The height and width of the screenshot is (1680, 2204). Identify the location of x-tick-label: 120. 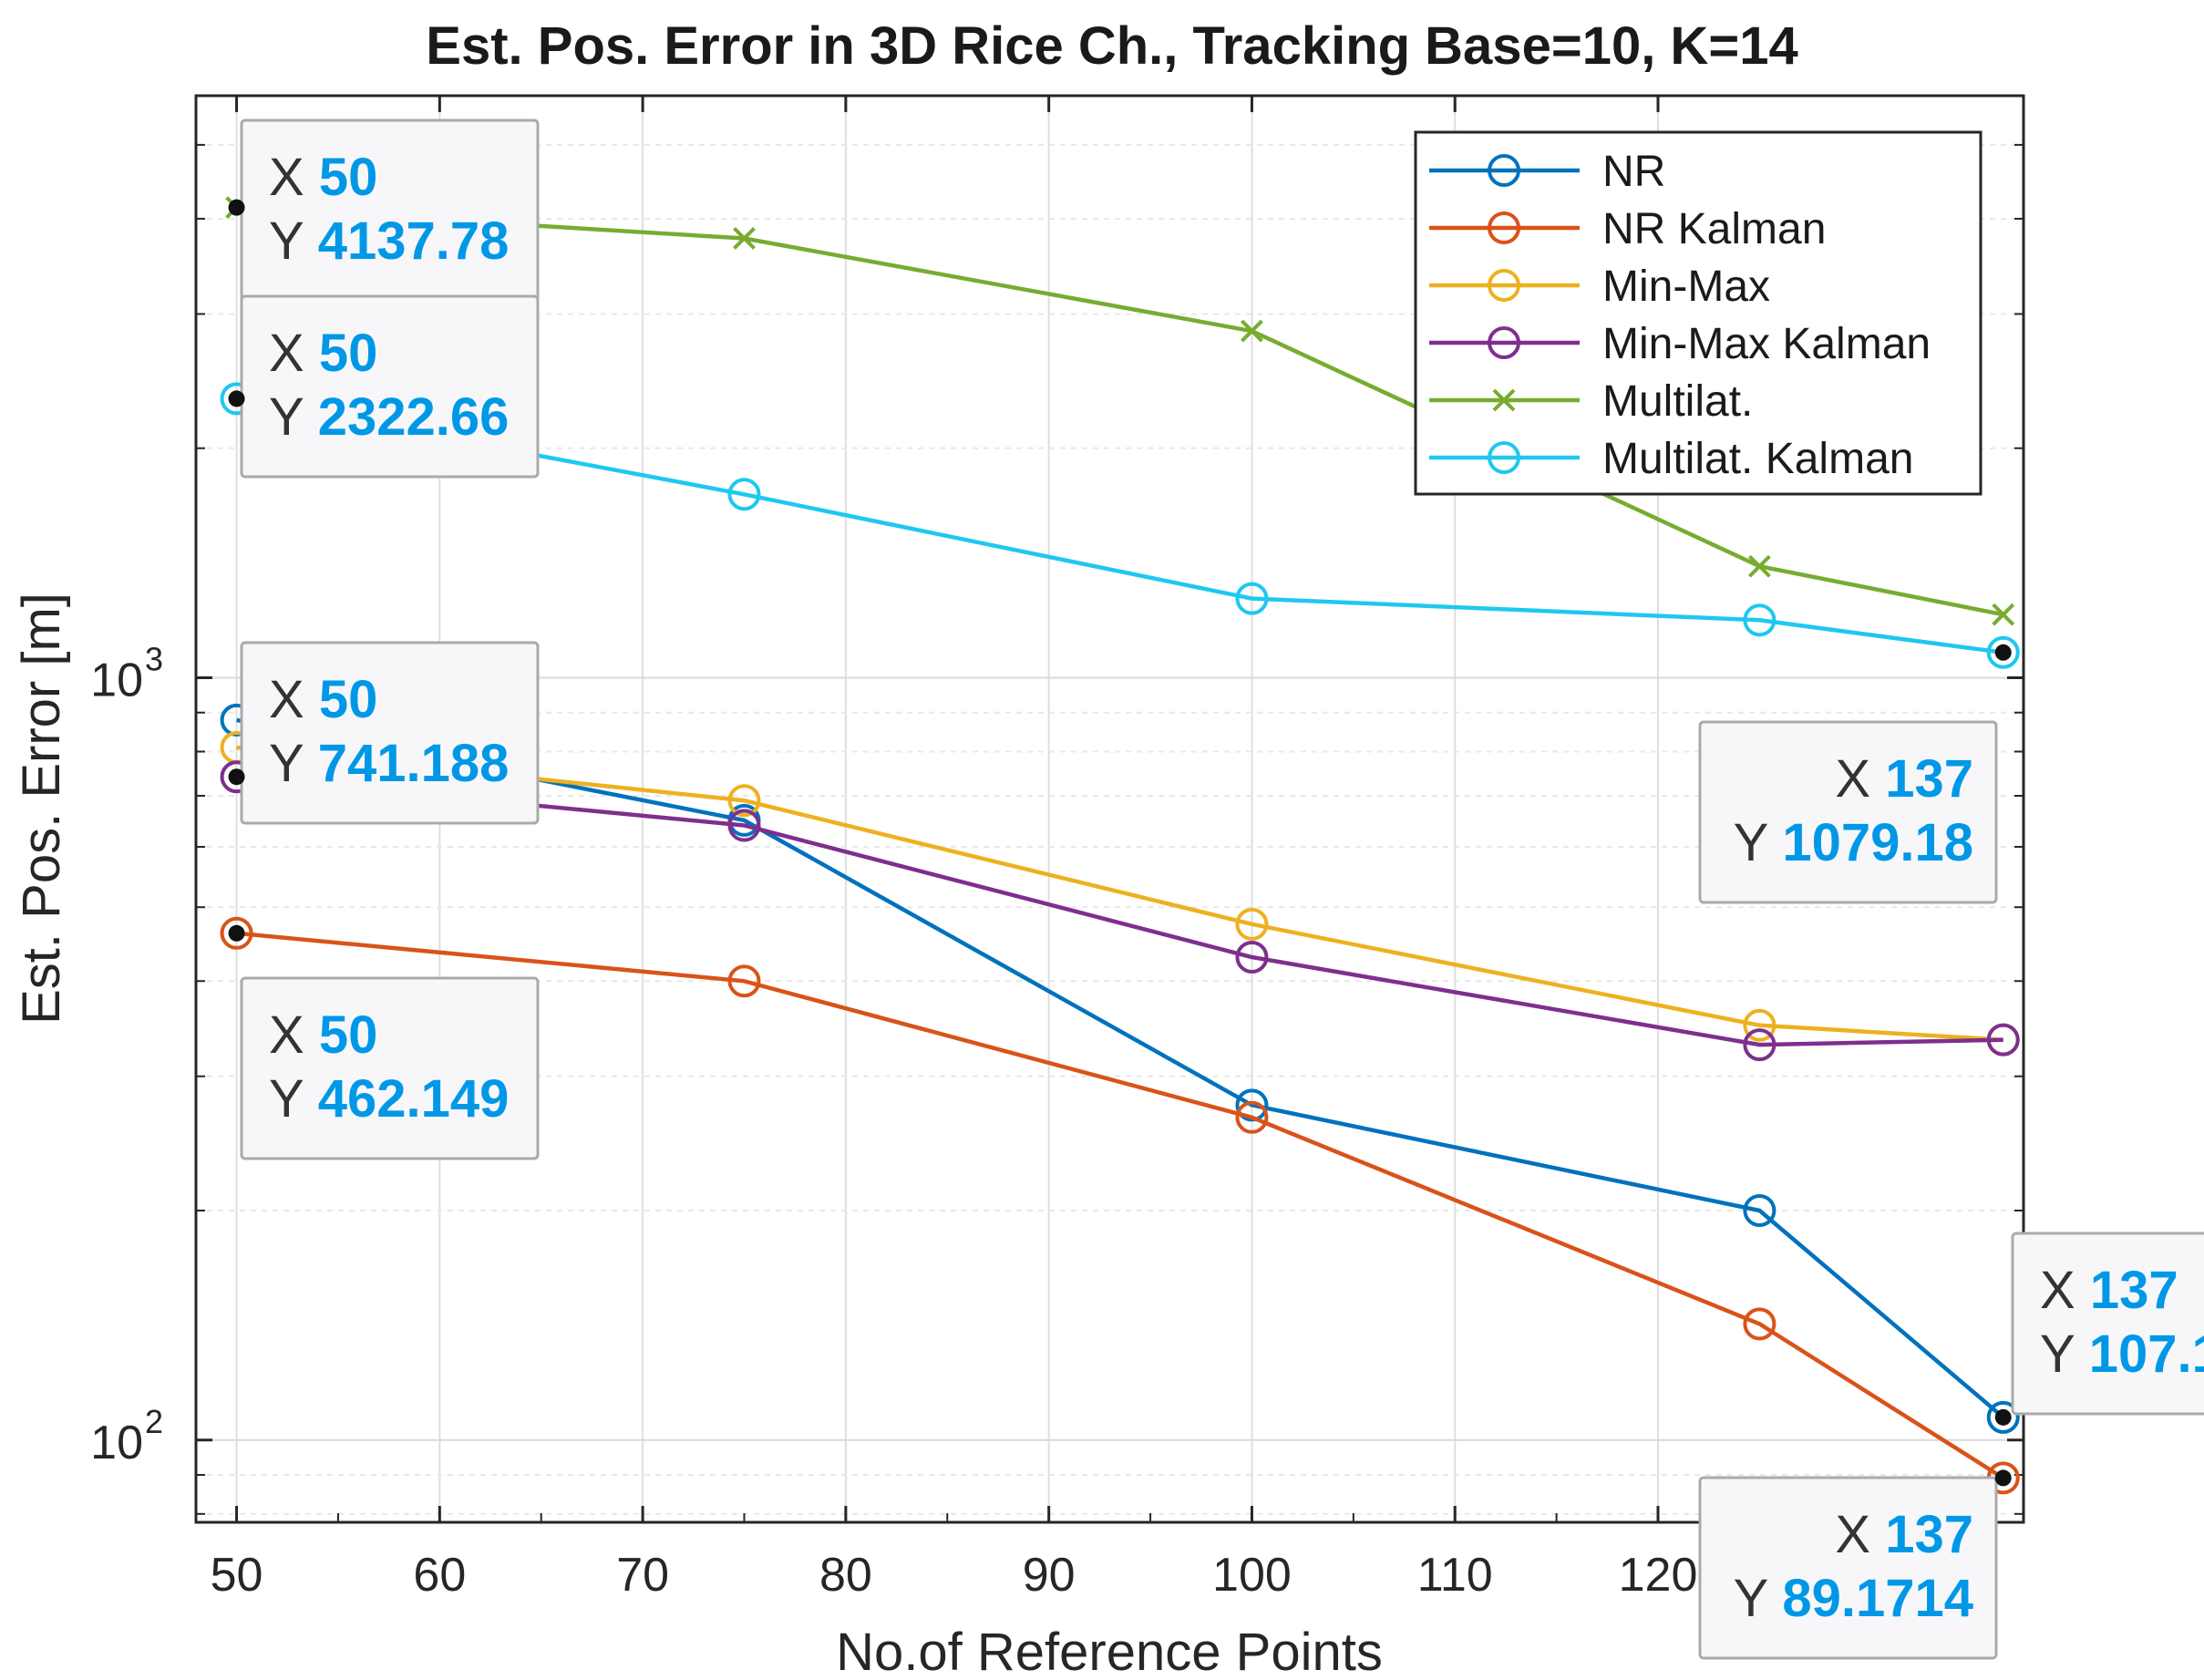
(1658, 1576).